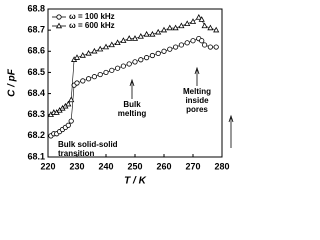 The height and width of the screenshot is (240, 320). Describe the element at coordinates (36, 8) in the screenshot. I see `y-tick-label: 68.8` at that location.